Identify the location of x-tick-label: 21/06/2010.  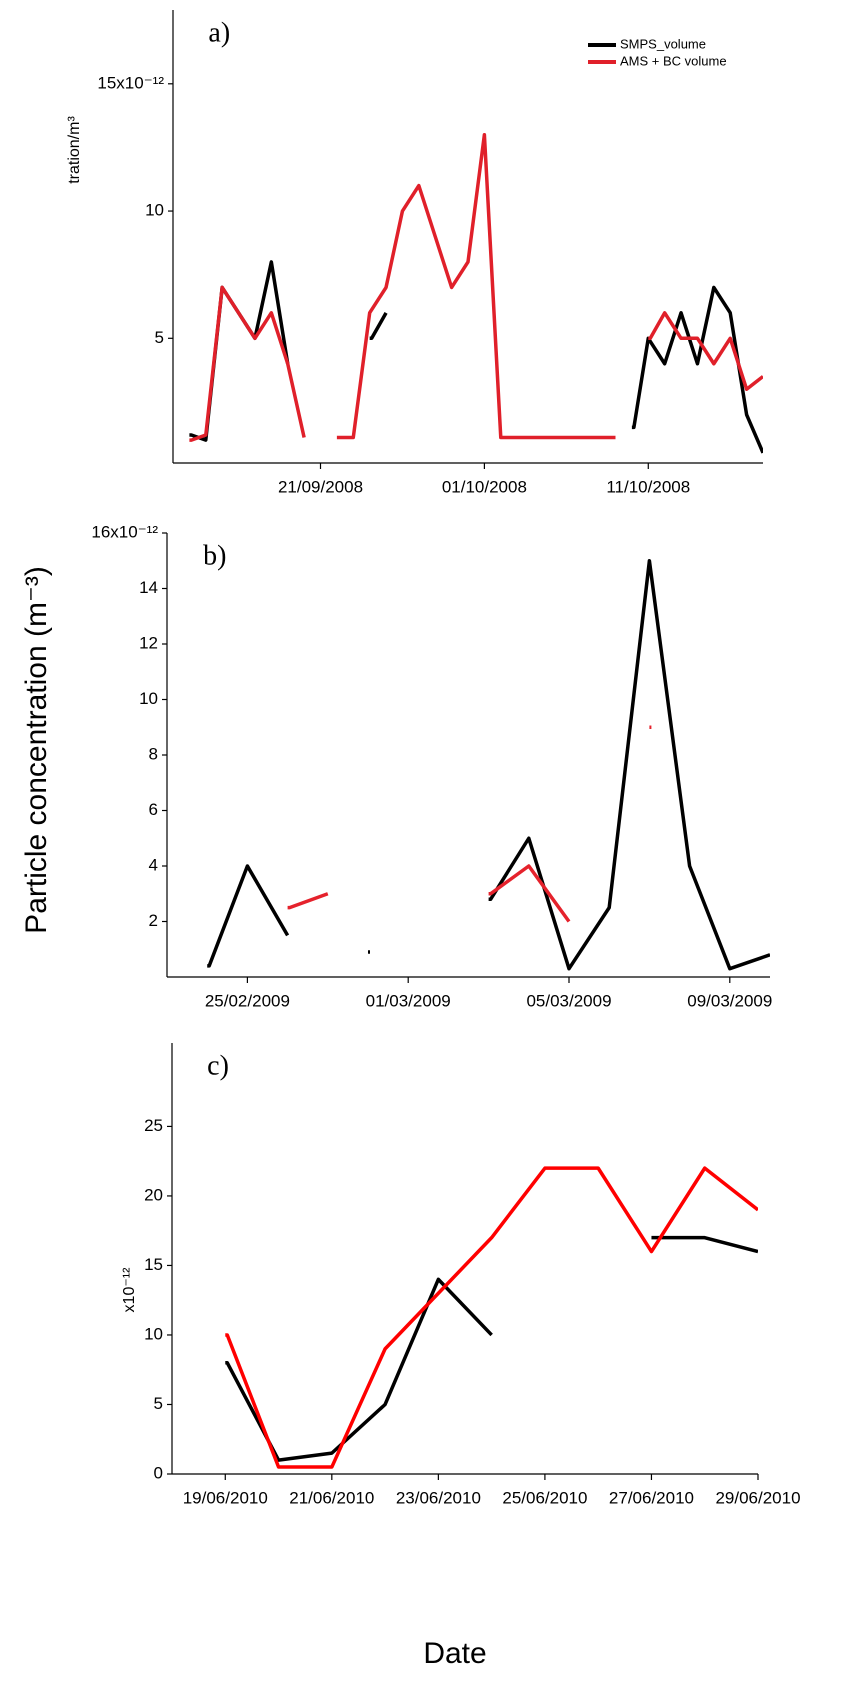
(331, 1497).